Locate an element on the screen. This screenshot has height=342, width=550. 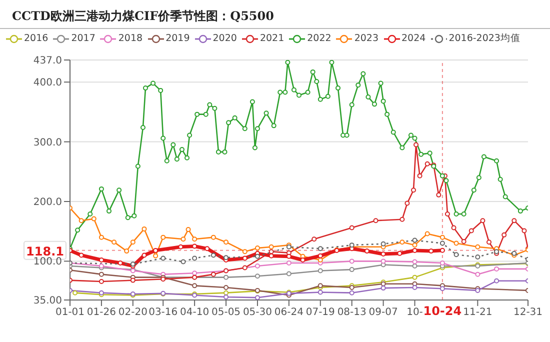
legend-label: 2022 is located at coordinates (319, 38).